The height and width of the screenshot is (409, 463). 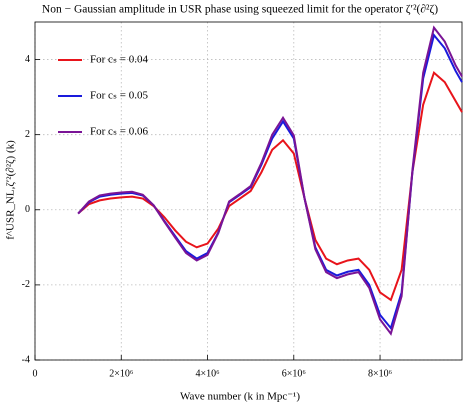 I want to click on x-axis-label: Wave number (k in Mpc⁻¹), so click(x=240, y=397).